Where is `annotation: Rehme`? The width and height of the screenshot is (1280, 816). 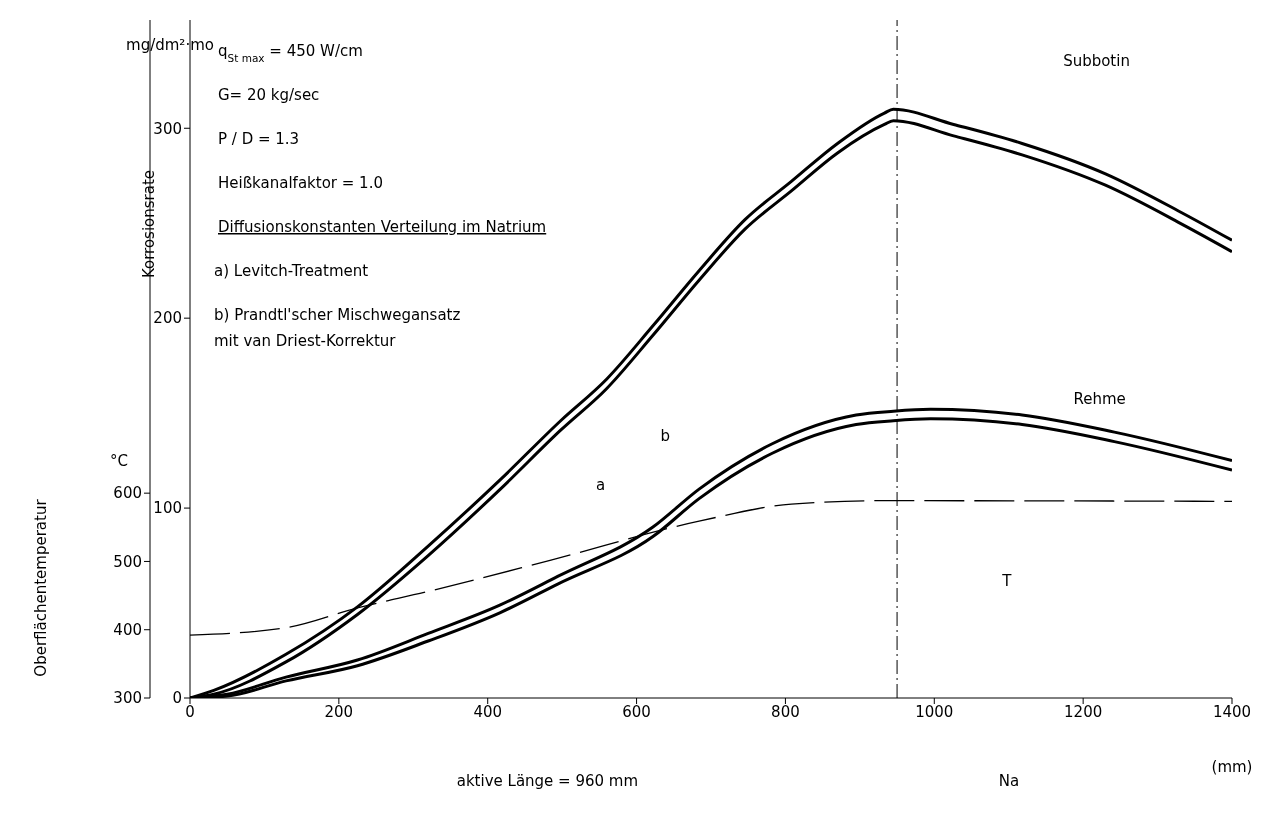 annotation: Rehme is located at coordinates (1099, 399).